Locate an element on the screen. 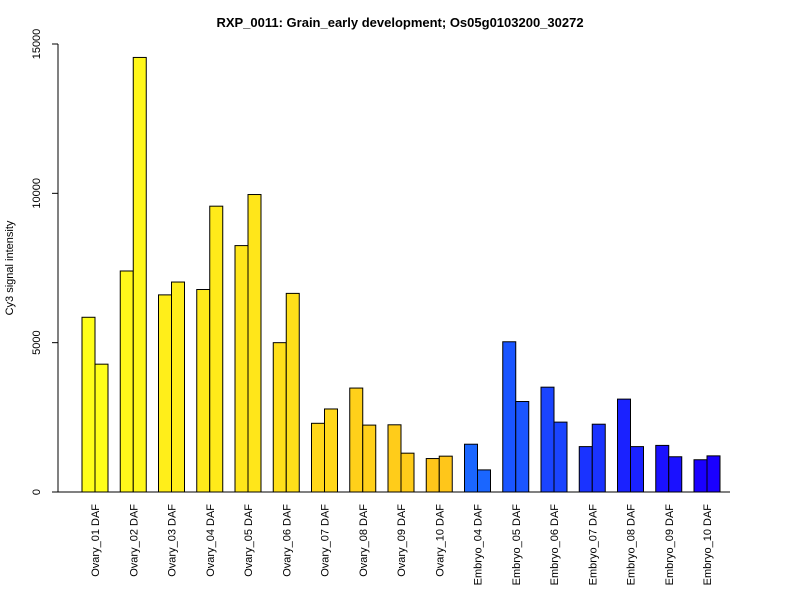 This screenshot has height=600, width=800. y-tick-label: 0 is located at coordinates (37, 492).